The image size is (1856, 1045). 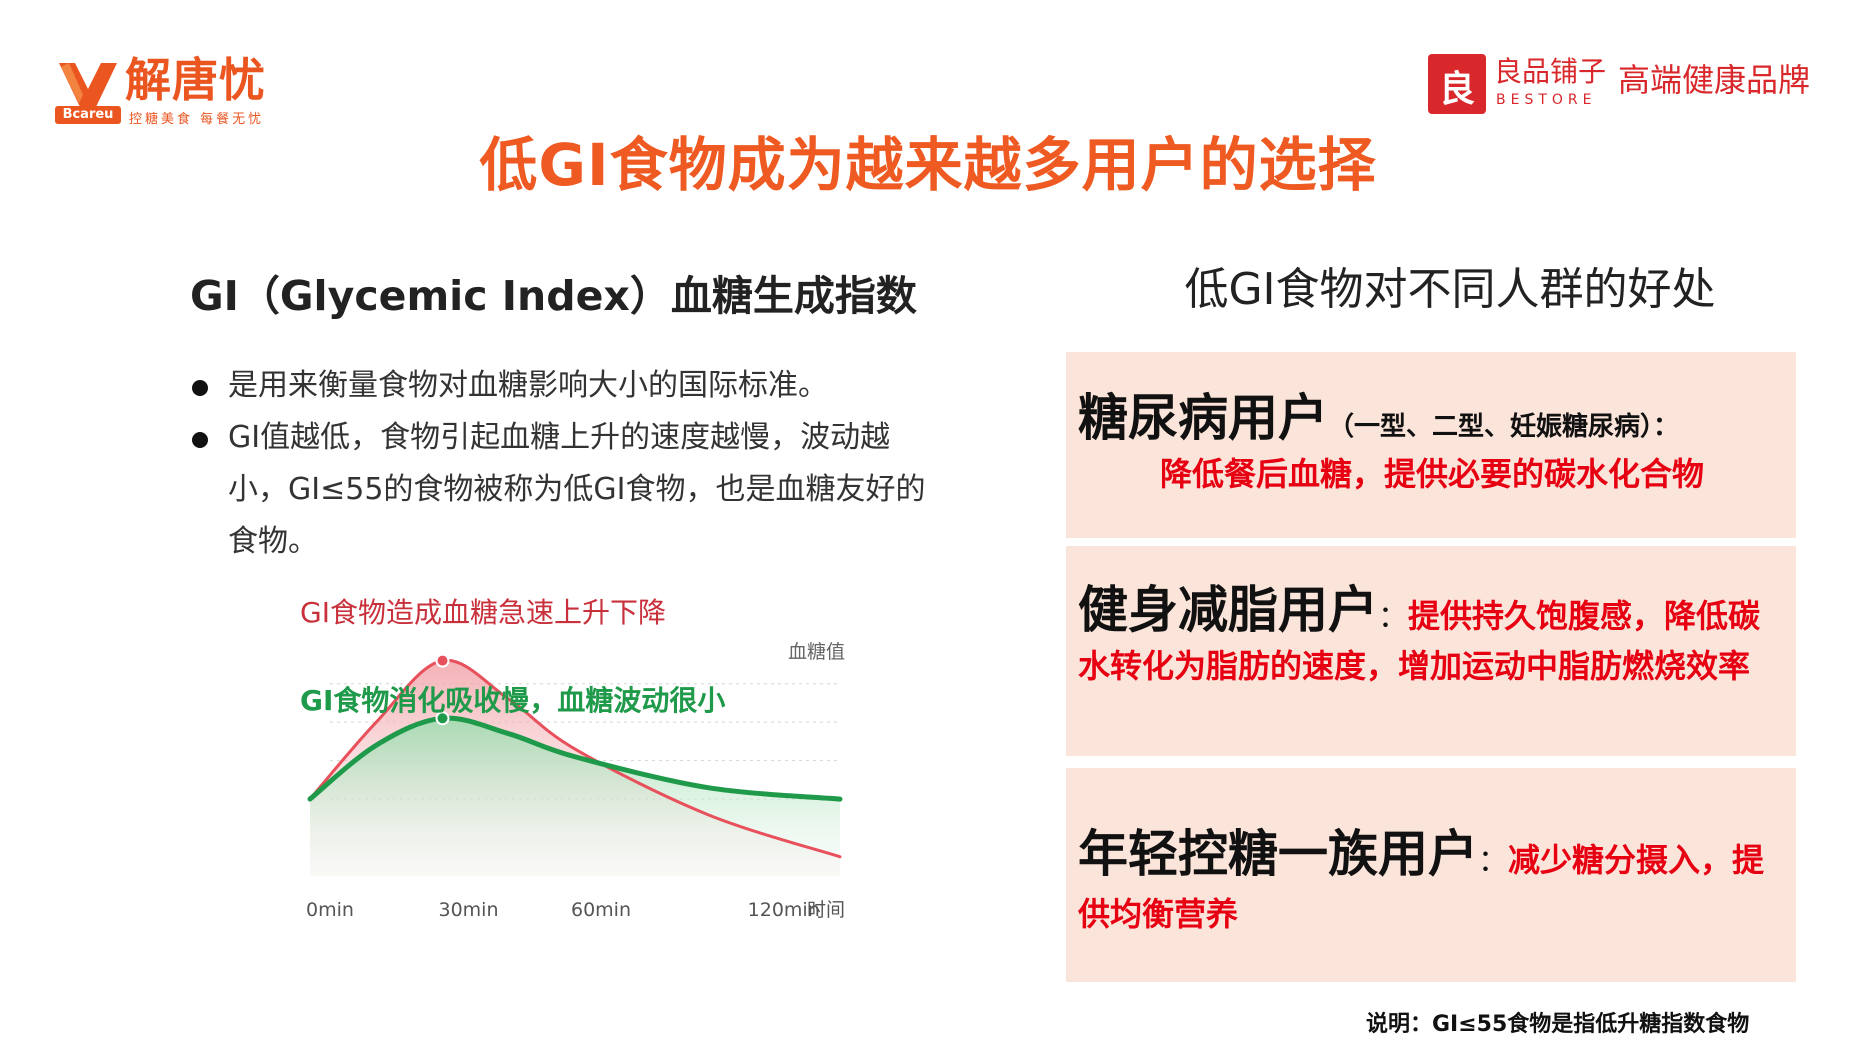 I want to click on annotation-low-gi: 低GI食物消化吸收慢，血糖波动很小, so click(x=512, y=700).